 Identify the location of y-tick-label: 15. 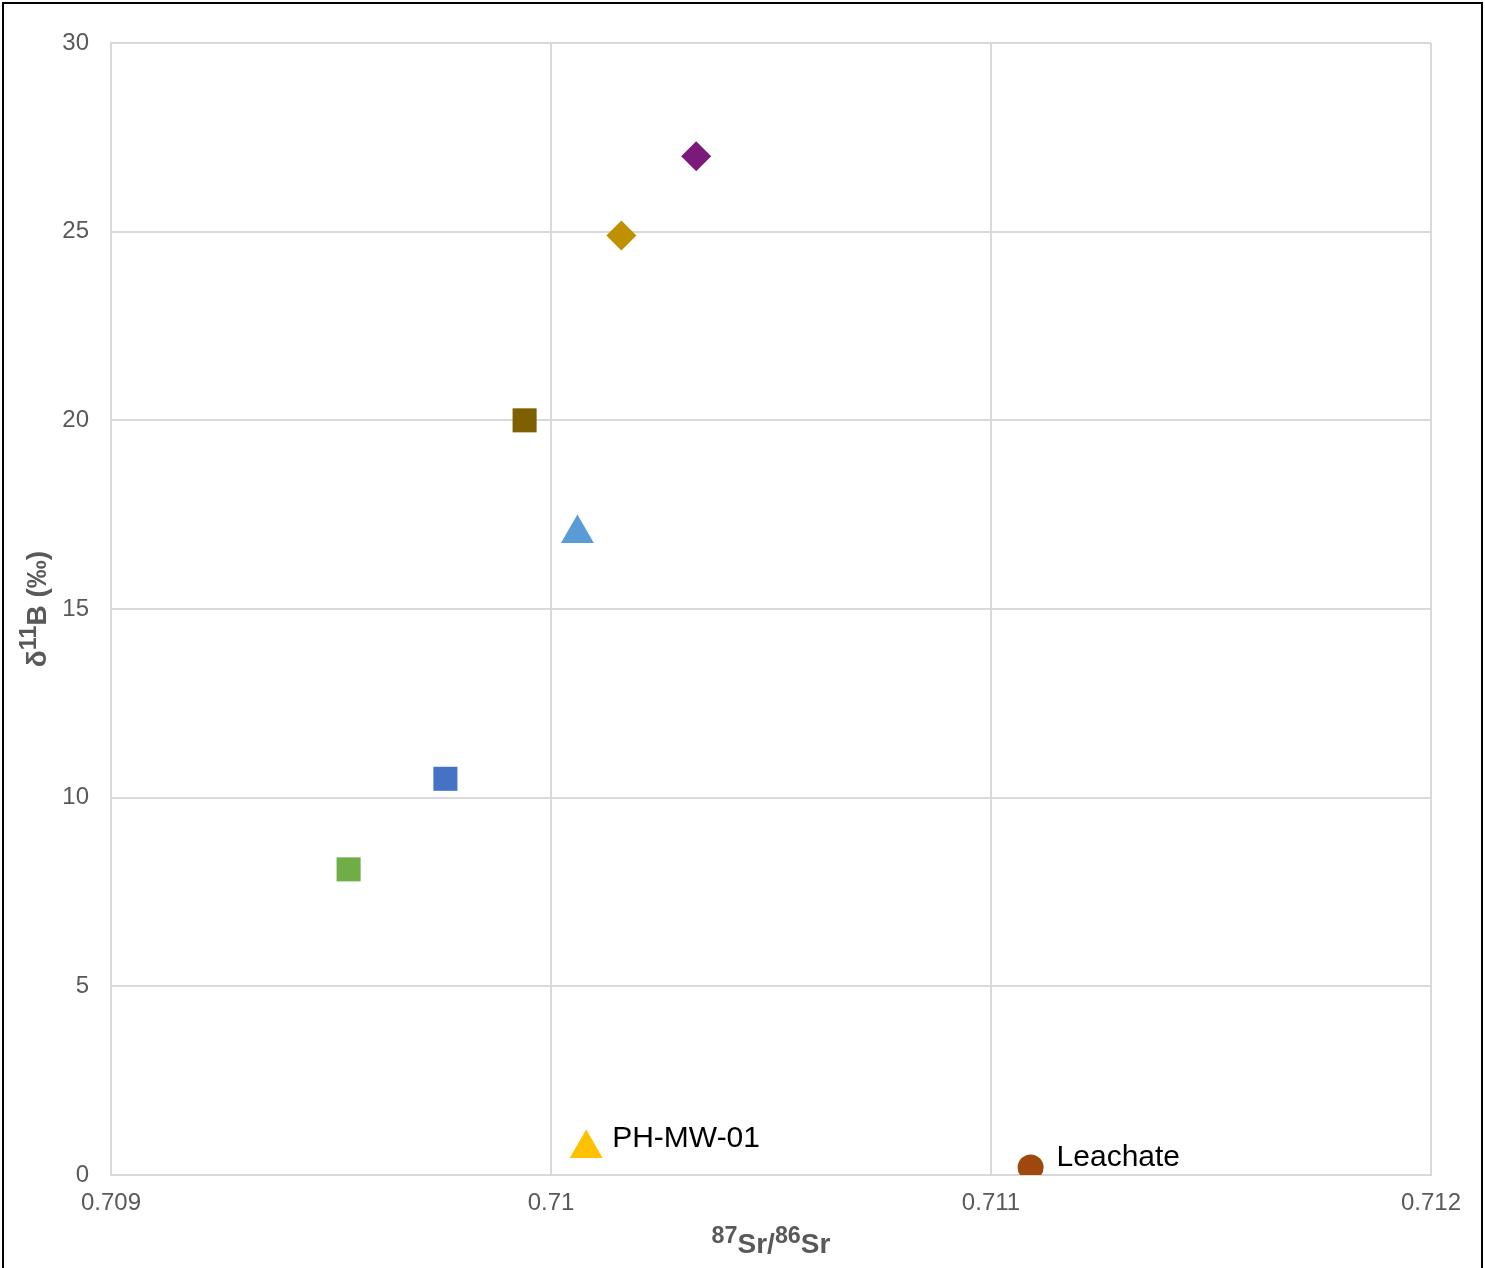
(75, 607).